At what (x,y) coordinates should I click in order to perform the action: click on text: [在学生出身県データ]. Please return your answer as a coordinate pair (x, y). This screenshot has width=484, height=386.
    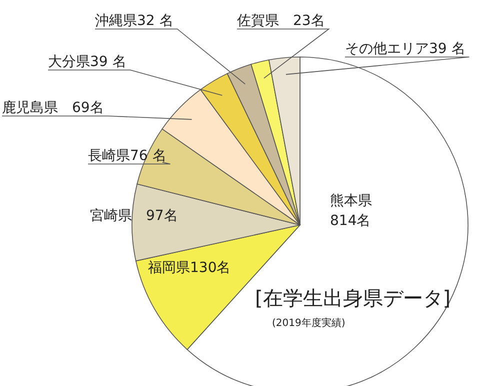
    Looking at the image, I should click on (353, 298).